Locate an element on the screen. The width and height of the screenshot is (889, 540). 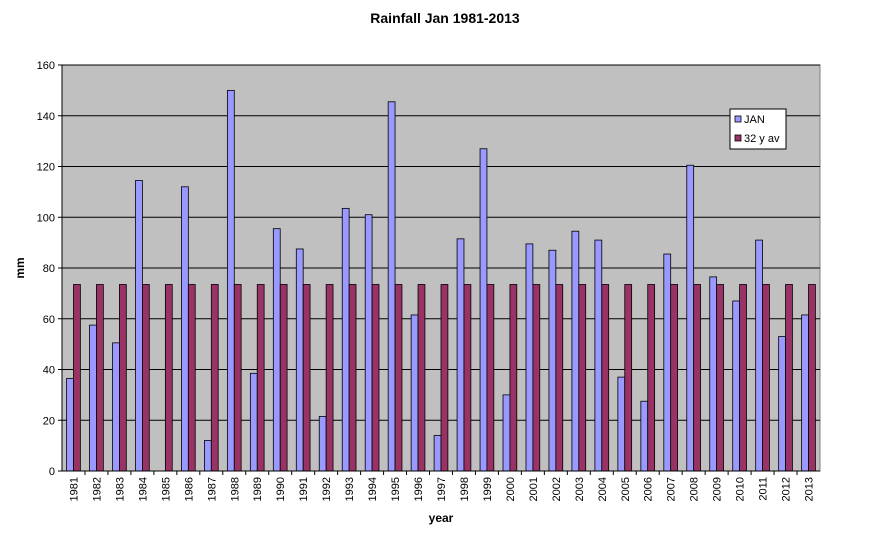
legend-label-jan: JAN is located at coordinates (754, 120).